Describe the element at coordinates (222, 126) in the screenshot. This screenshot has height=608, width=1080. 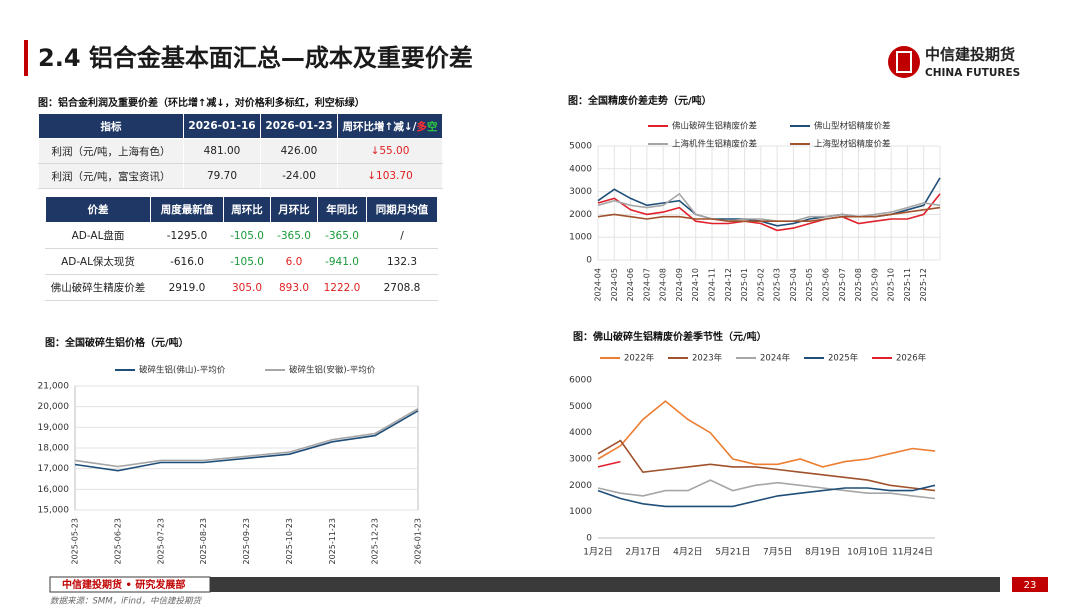
I see `header-cell: 2026-01-16` at that location.